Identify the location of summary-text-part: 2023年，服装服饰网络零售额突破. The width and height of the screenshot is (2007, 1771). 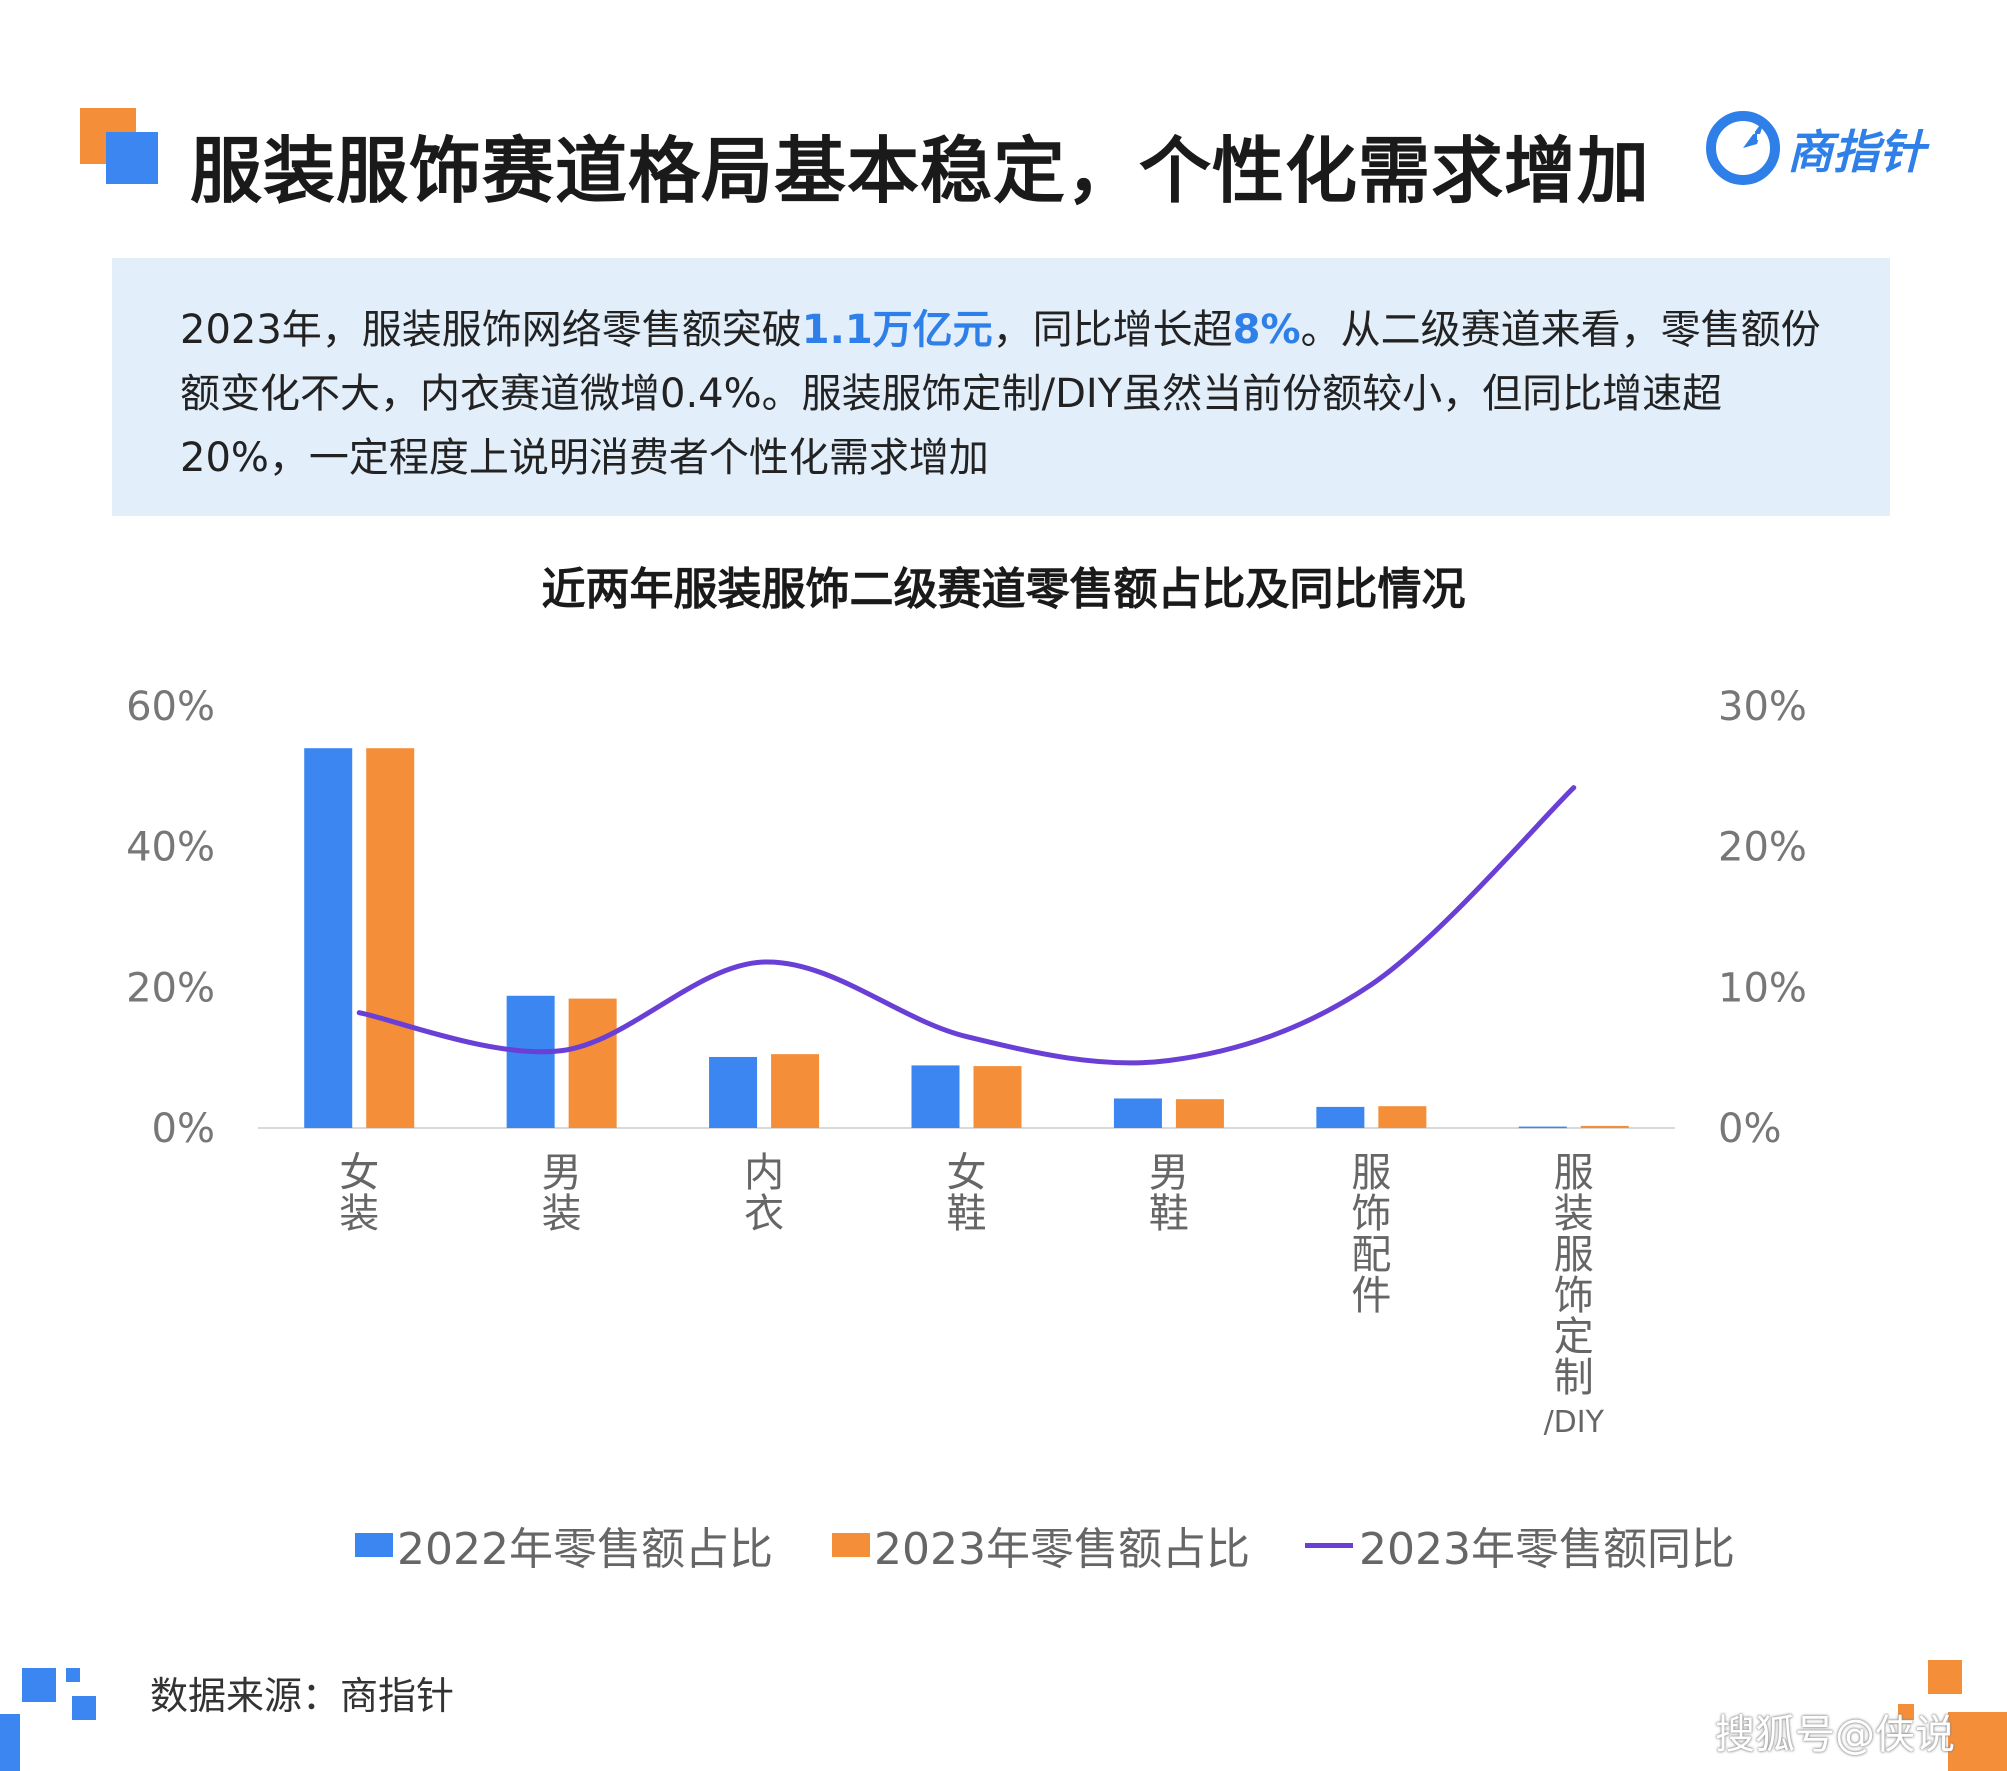
(491, 330).